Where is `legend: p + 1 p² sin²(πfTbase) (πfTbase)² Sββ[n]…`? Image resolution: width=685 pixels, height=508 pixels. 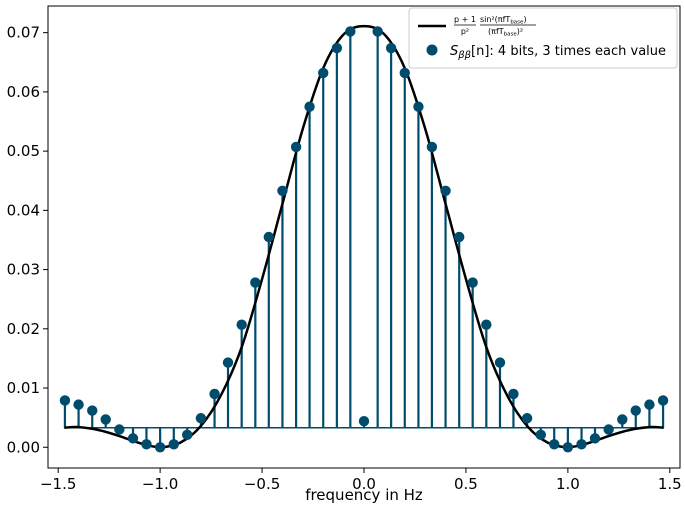
legend: p + 1 p² sin²(πfTbase) (πfTbase)² Sββ[n]… is located at coordinates (543, 38).